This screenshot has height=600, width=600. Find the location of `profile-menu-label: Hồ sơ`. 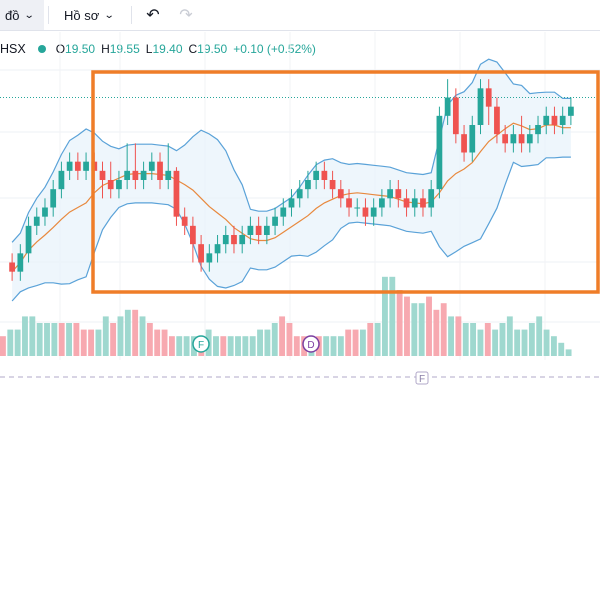

profile-menu-label: Hồ sơ is located at coordinates (82, 15).